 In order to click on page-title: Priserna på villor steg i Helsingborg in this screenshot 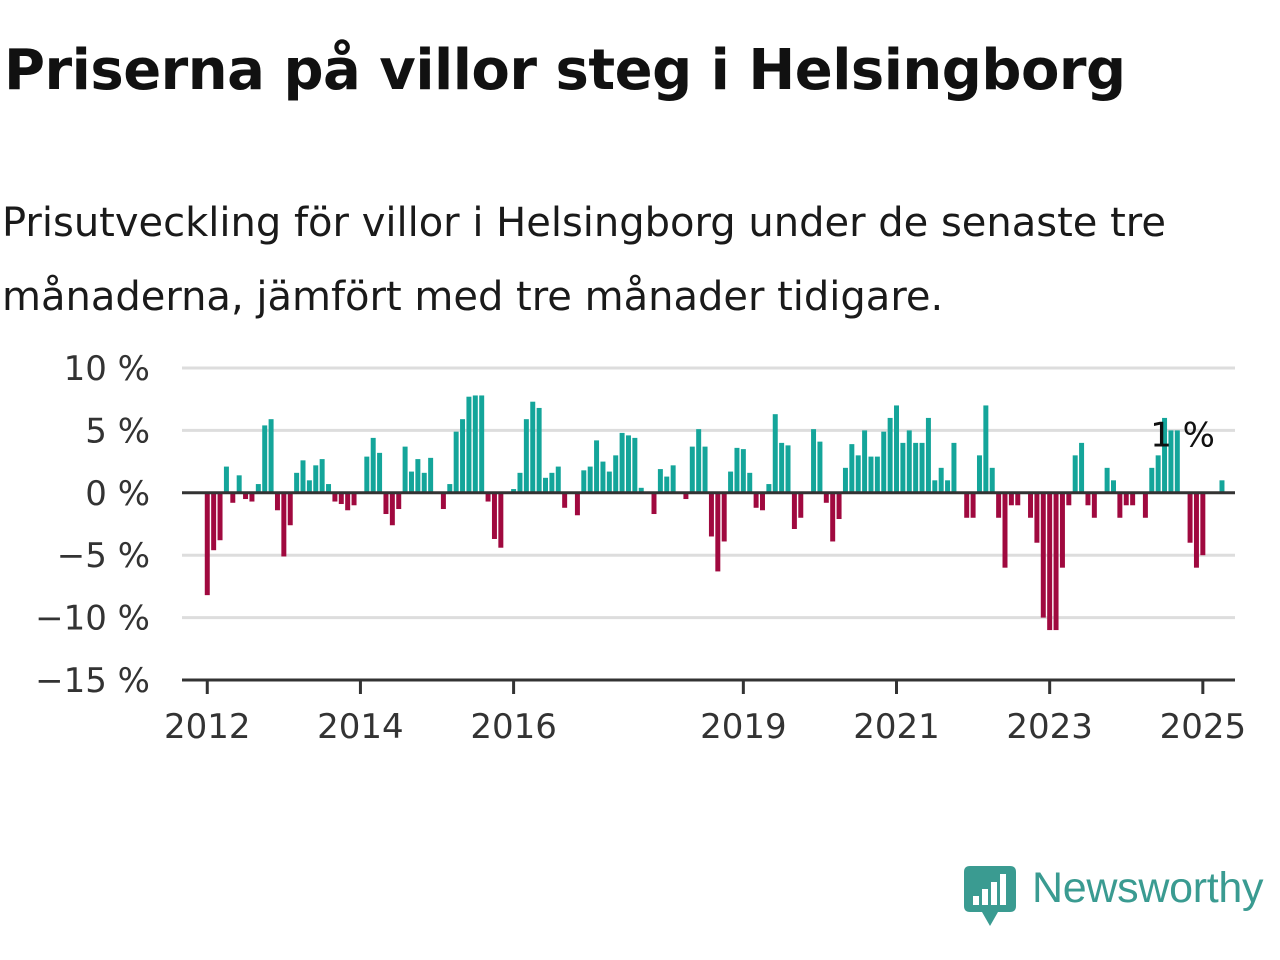, I will do `click(565, 70)`.